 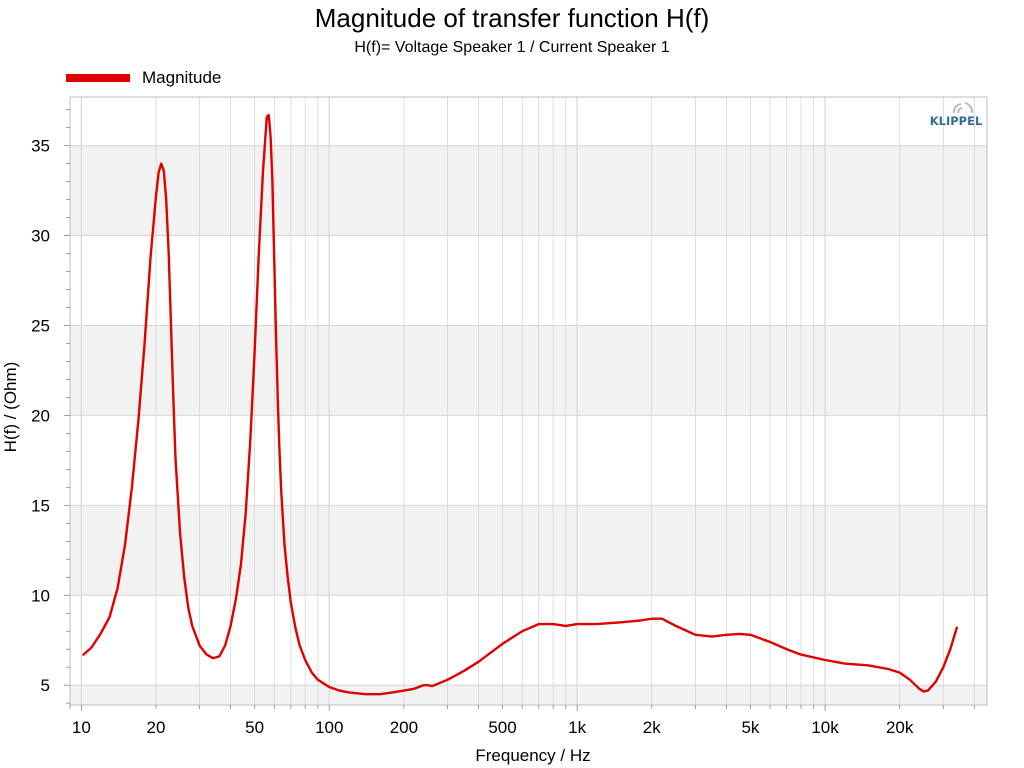 What do you see at coordinates (900, 727) in the screenshot?
I see `x-tick-label: 20k` at bounding box center [900, 727].